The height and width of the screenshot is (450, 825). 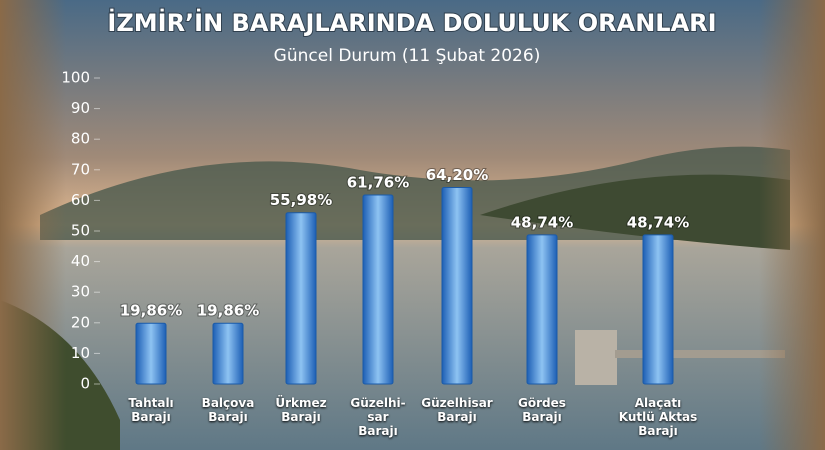 I want to click on value-label: 61,76%, so click(x=378, y=183).